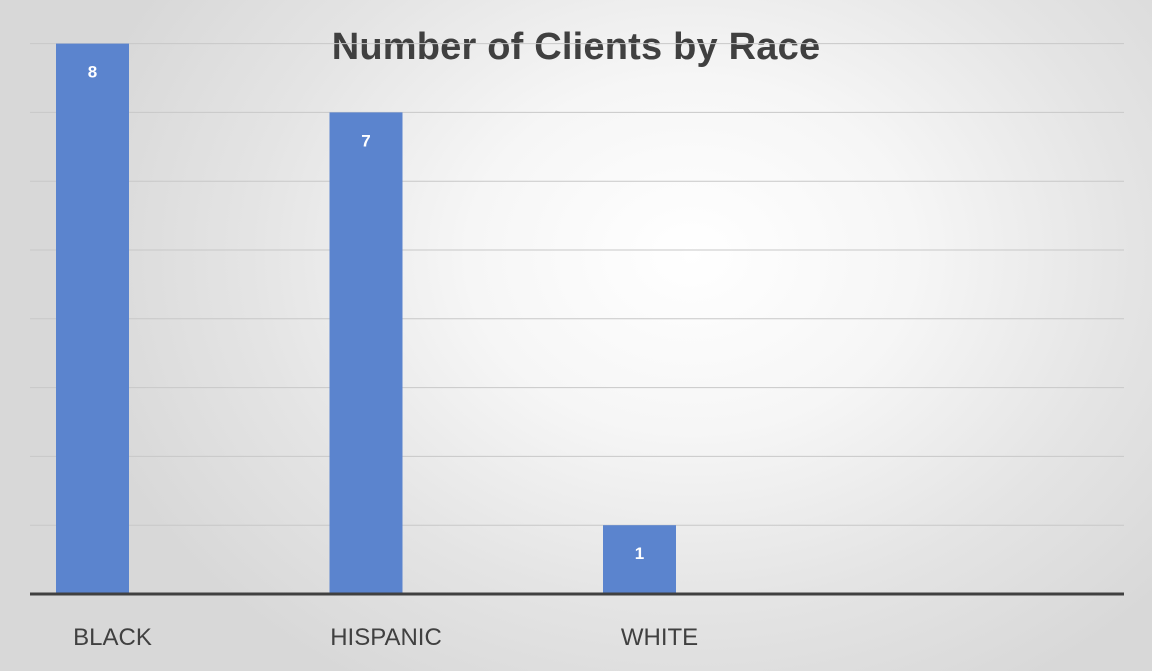 This screenshot has height=671, width=1152. Describe the element at coordinates (639, 553) in the screenshot. I see `data-label-white: 1` at that location.